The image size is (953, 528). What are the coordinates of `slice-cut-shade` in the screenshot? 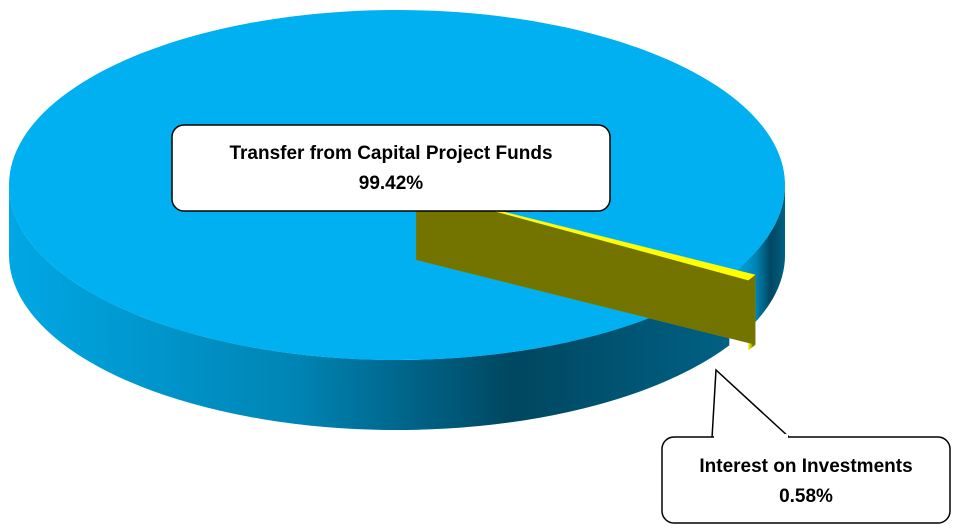 It's located at (586, 267).